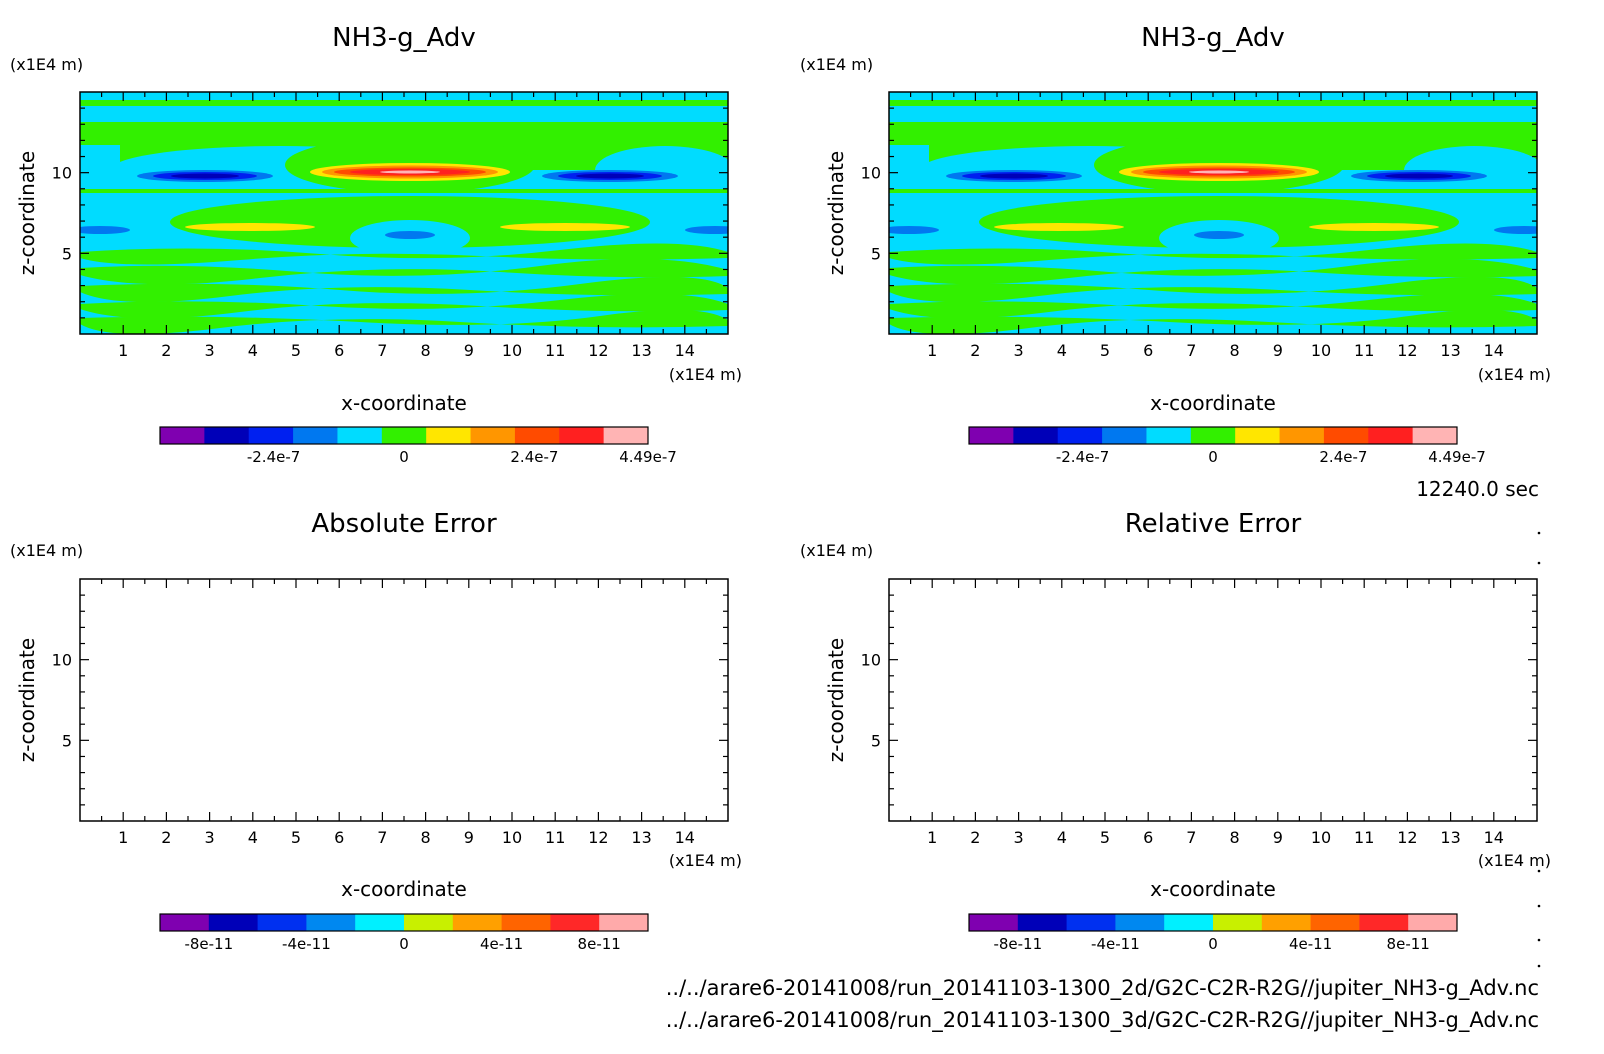 The width and height of the screenshot is (1604, 1054). I want to click on x-tick-label: 11, so click(555, 837).